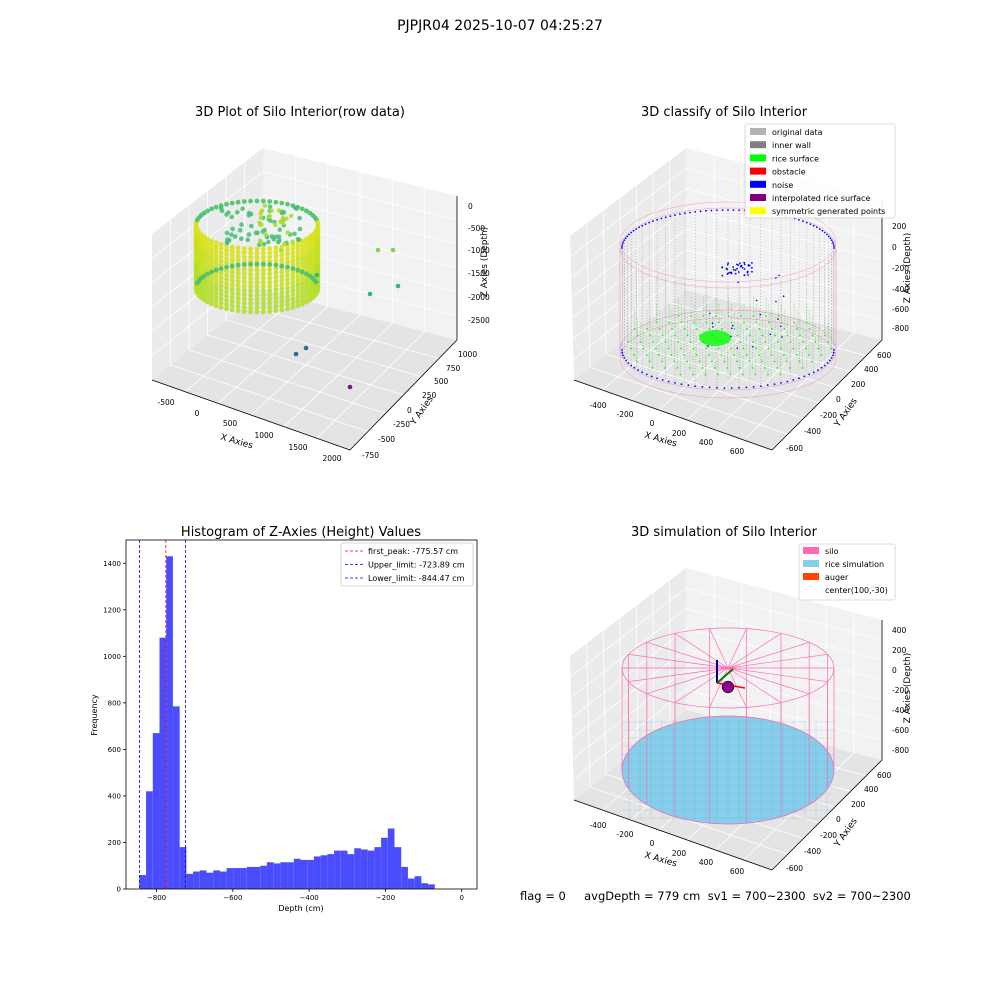 This screenshot has width=1000, height=1000. I want to click on x-tick-label: −400, so click(309, 898).